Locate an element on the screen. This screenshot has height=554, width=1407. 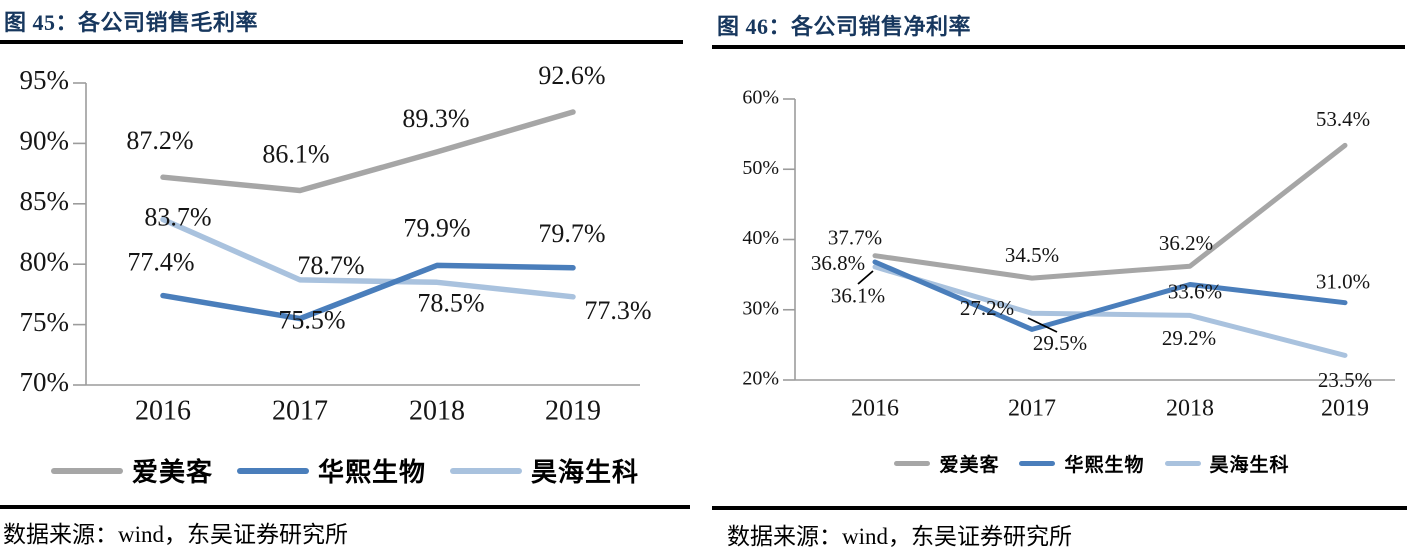
y-tick-label: 75% is located at coordinates (45, 322).